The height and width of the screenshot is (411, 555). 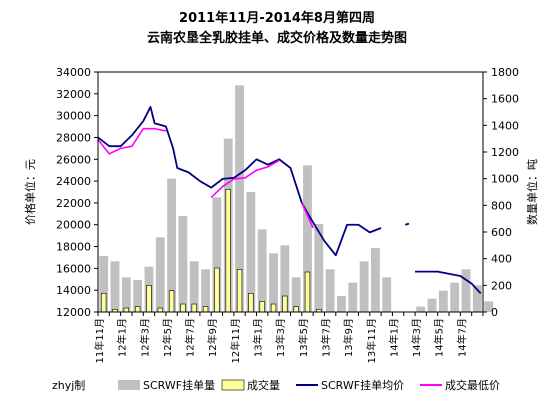 I want to click on legend-label-order-volume: SCRWF挂单量, so click(x=179, y=385).